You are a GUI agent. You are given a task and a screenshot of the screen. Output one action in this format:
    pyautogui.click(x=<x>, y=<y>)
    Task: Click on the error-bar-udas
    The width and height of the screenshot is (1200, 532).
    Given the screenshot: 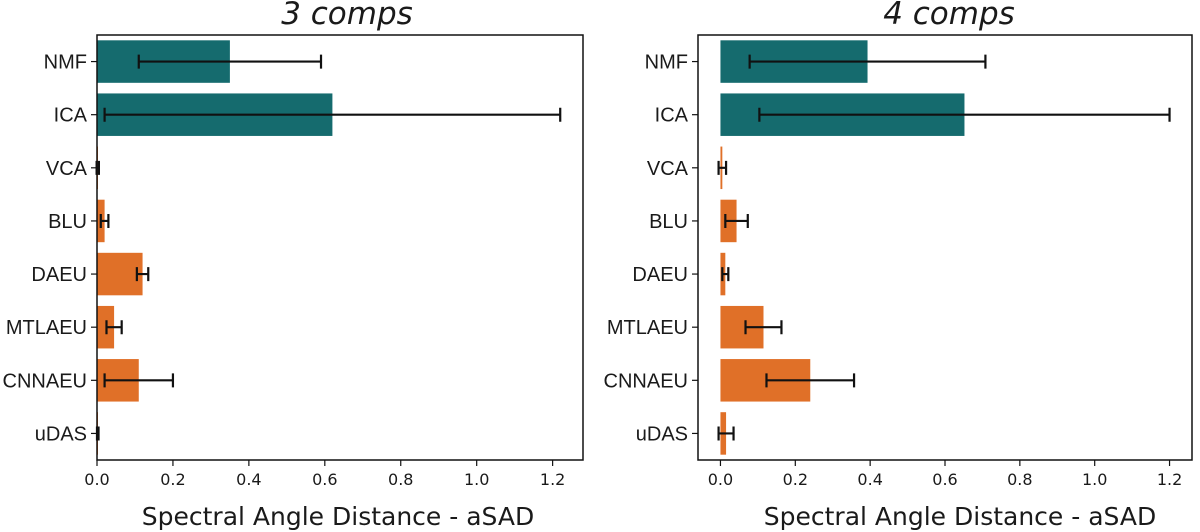 What is the action you would take?
    pyautogui.click(x=726, y=433)
    